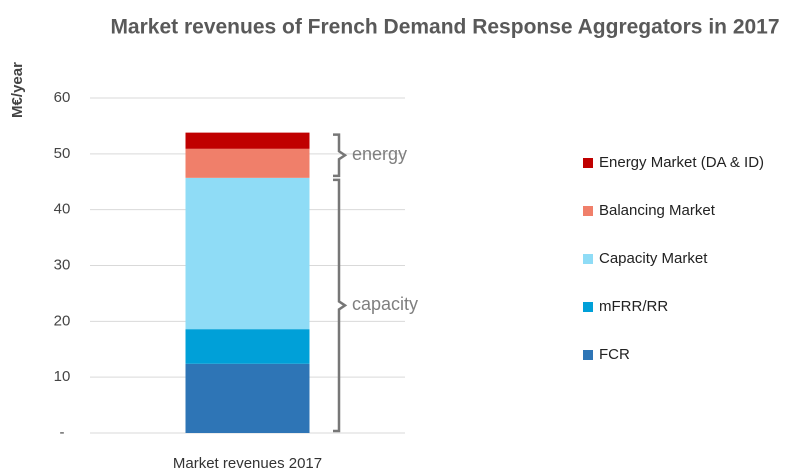 The width and height of the screenshot is (791, 474). What do you see at coordinates (62, 376) in the screenshot?
I see `y-tick-label: 10` at bounding box center [62, 376].